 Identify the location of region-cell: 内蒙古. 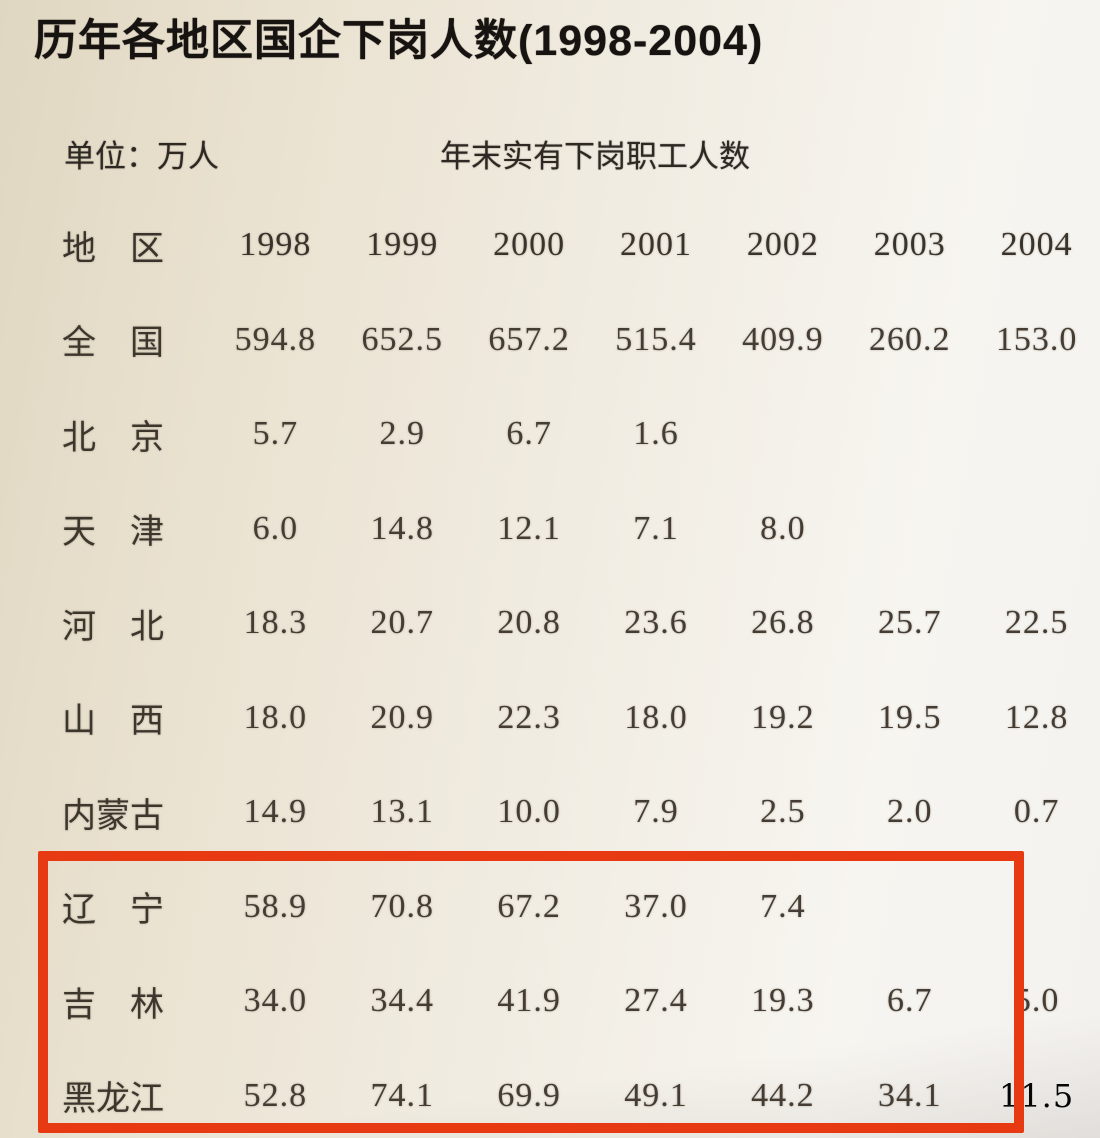
(113, 816).